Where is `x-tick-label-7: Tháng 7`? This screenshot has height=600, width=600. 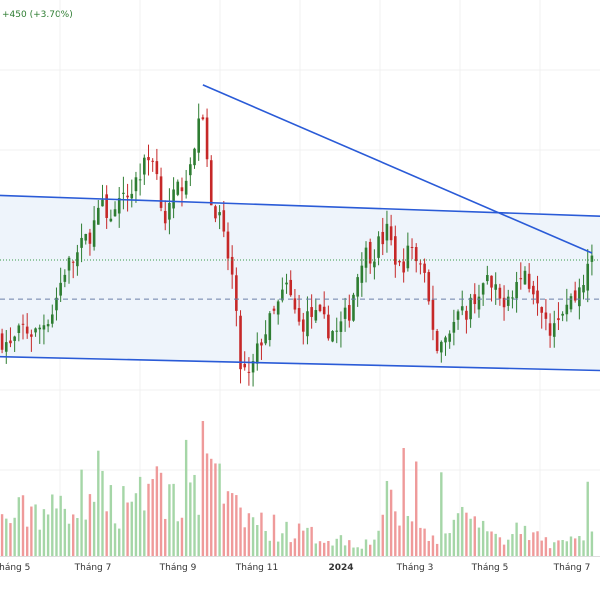
x-tick-label-7: Tháng 7 is located at coordinates (572, 568).